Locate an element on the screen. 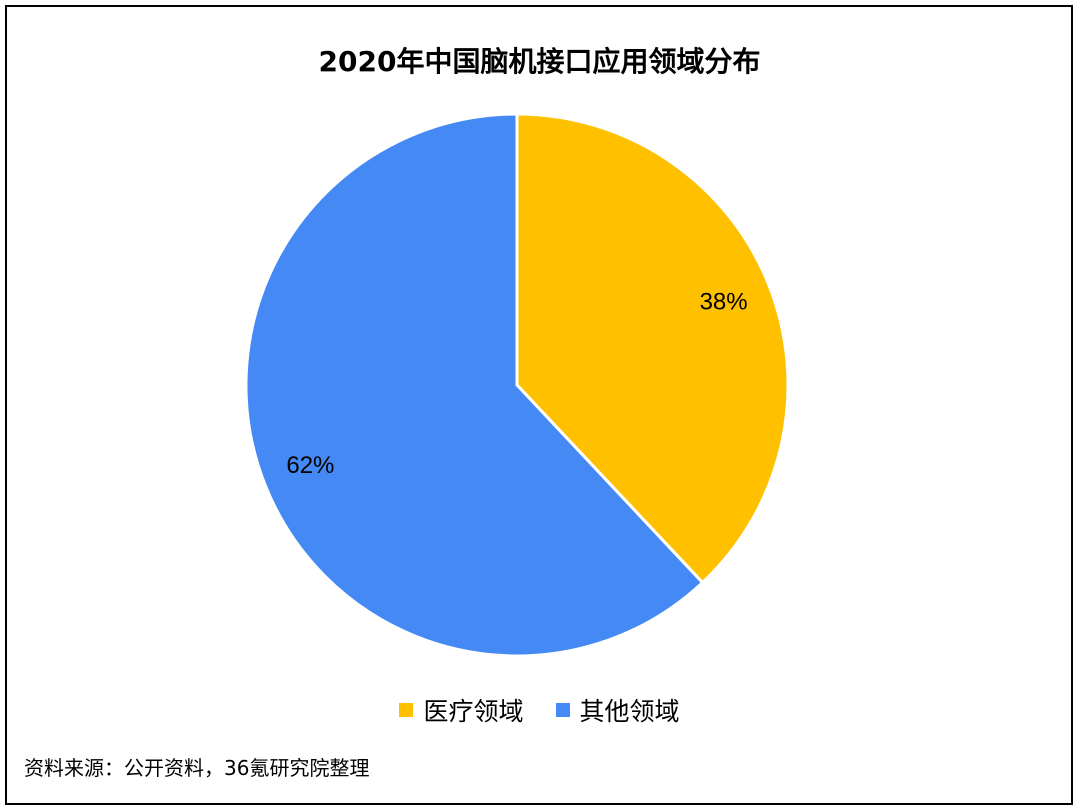 The width and height of the screenshot is (1079, 811). legend-label-medical: 医疗领域 is located at coordinates (473, 711).